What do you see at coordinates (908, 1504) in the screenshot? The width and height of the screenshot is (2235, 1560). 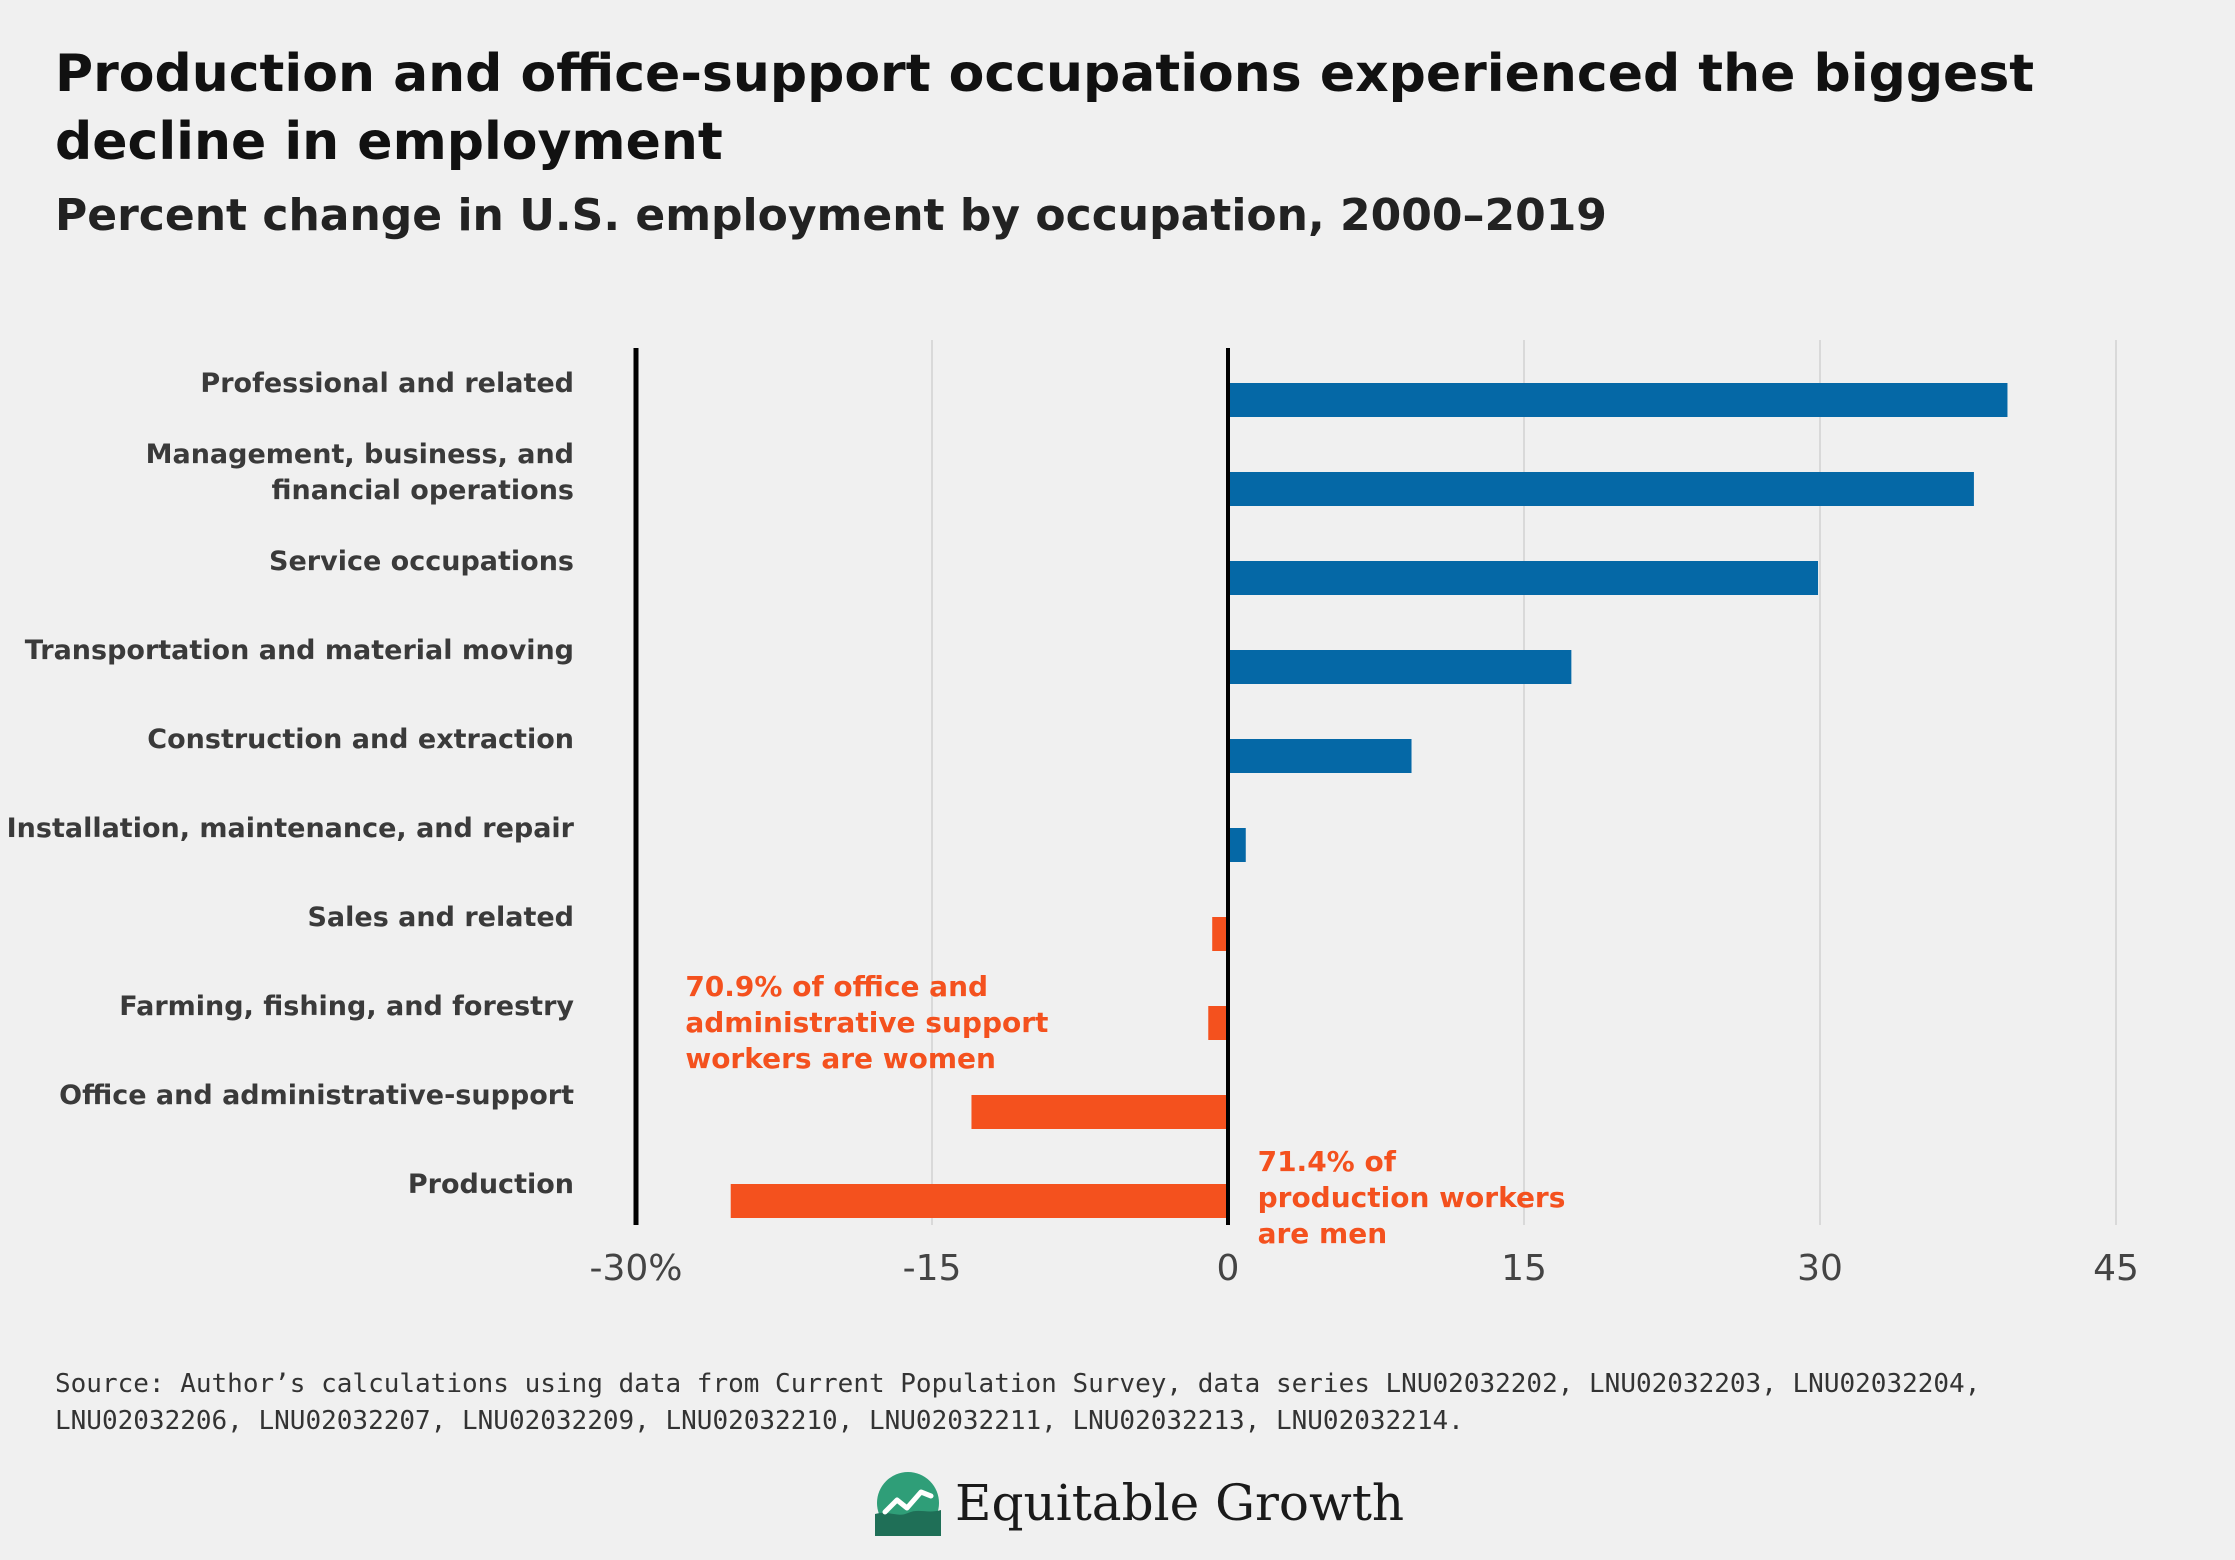 I see `equitable-growth-logo-icon` at bounding box center [908, 1504].